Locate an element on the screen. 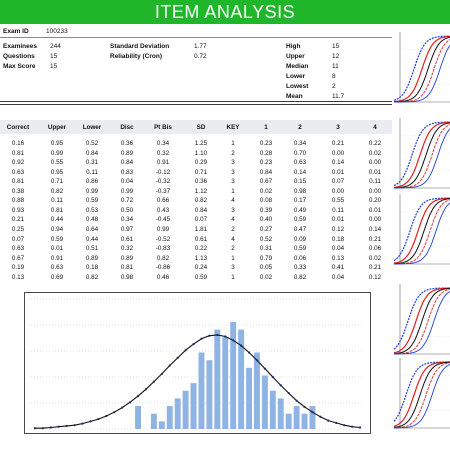 This screenshot has width=450, height=455. table-cell: 0.55 is located at coordinates (57, 163).